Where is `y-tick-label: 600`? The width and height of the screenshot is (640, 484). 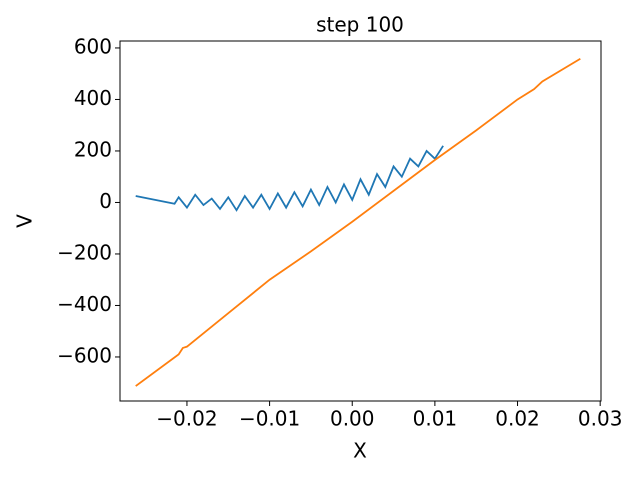 y-tick-label: 600 is located at coordinates (93, 46).